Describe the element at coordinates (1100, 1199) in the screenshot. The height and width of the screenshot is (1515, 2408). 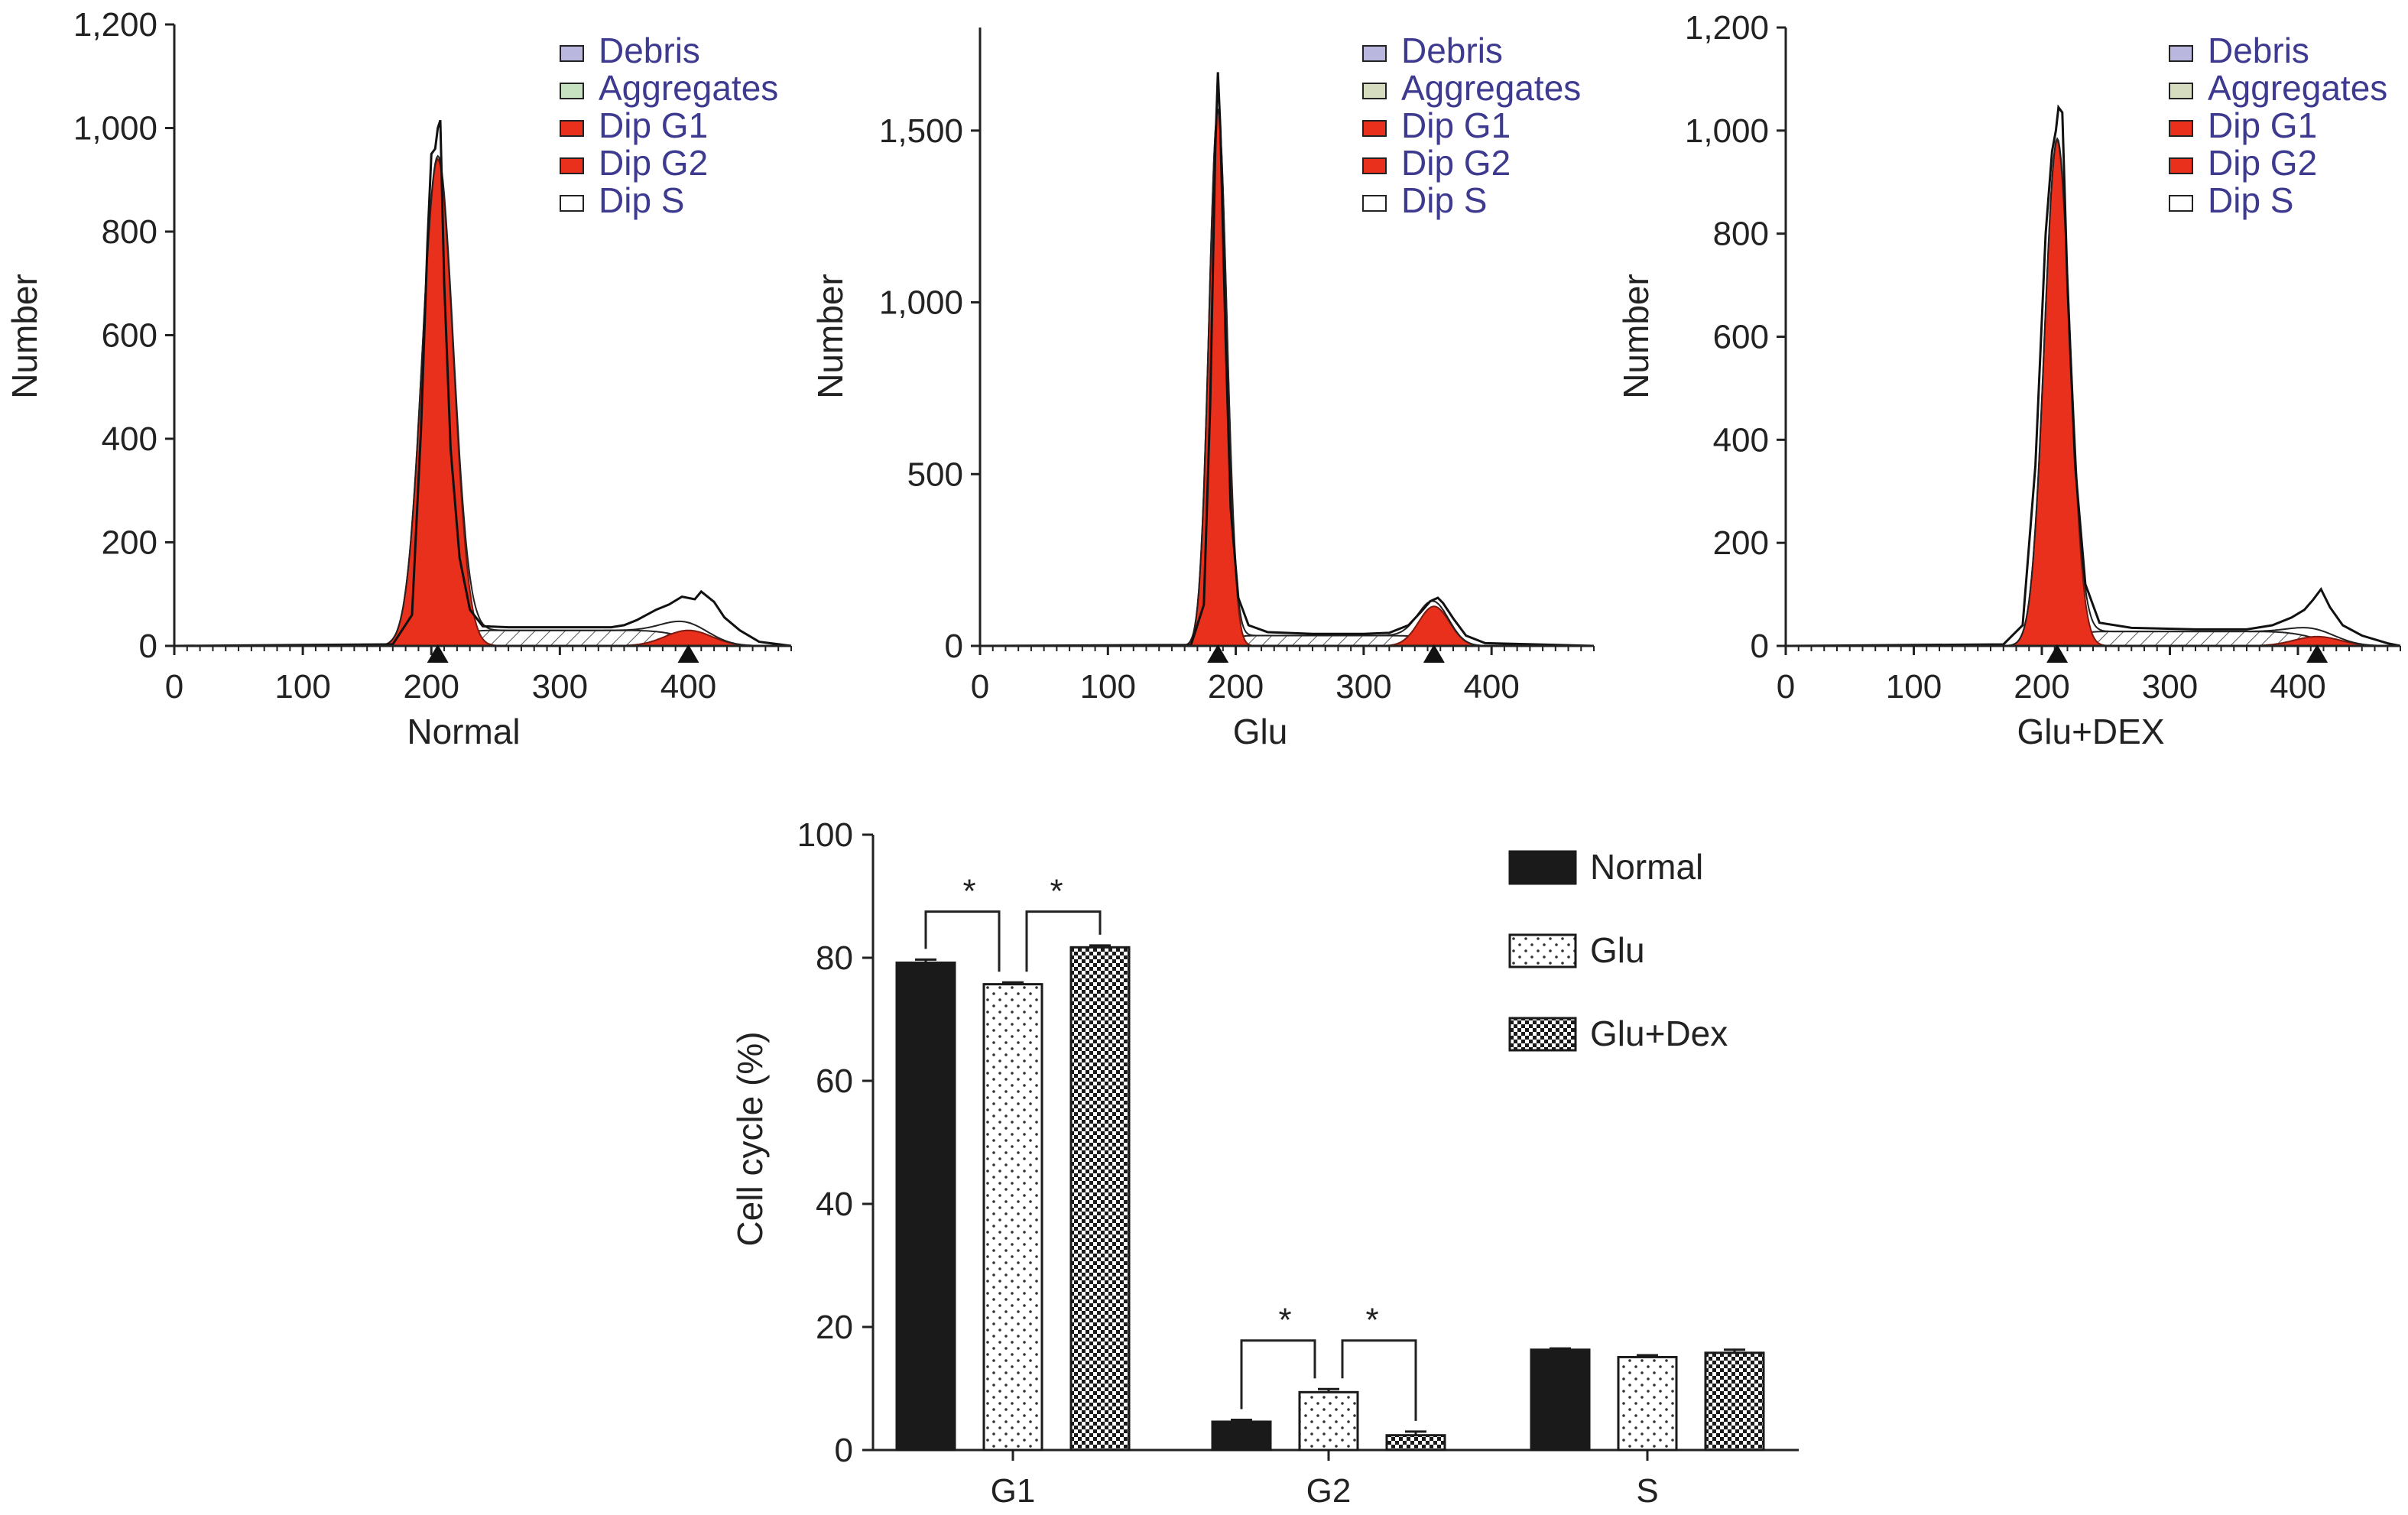
I see `bar-glu-dex-g1` at that location.